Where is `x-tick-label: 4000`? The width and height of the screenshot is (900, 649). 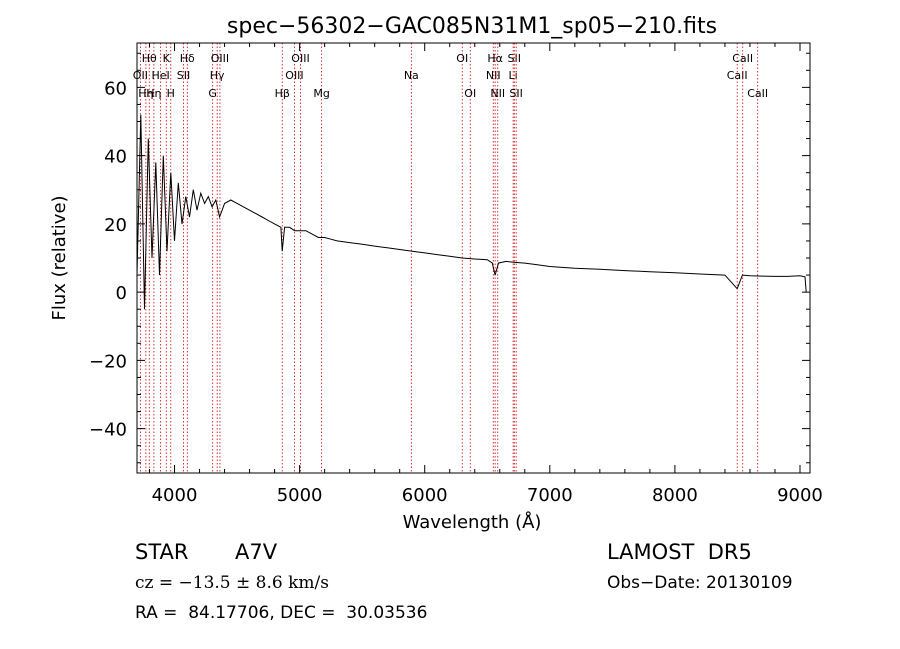
x-tick-label: 4000 is located at coordinates (175, 495).